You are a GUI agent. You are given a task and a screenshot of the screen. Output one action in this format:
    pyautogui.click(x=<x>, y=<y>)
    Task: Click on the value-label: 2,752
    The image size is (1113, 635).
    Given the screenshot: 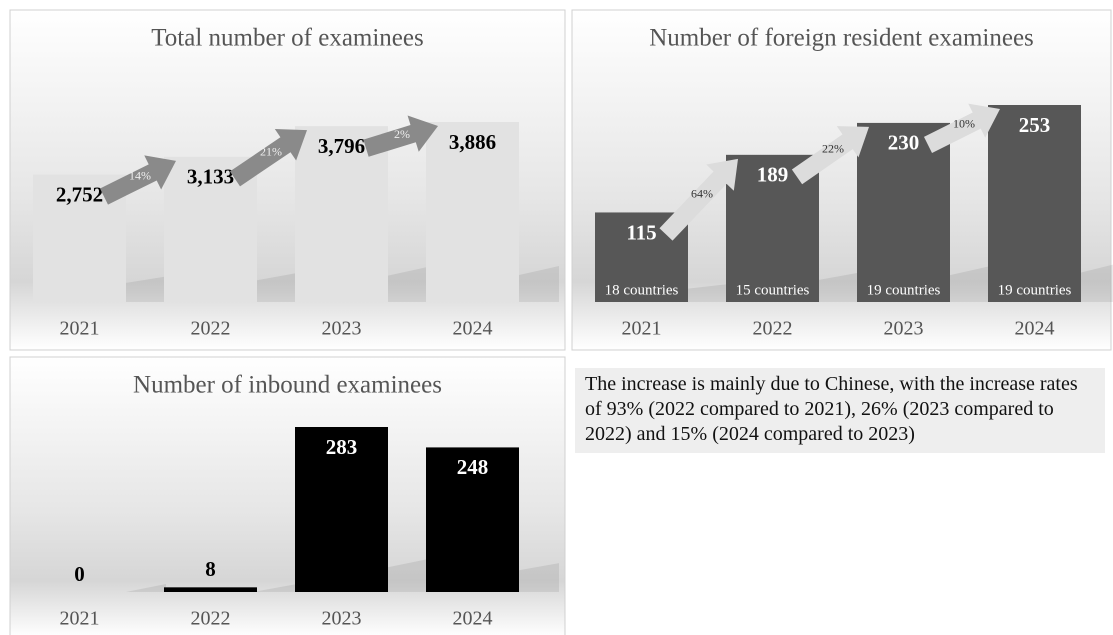 What is the action you would take?
    pyautogui.click(x=79, y=194)
    